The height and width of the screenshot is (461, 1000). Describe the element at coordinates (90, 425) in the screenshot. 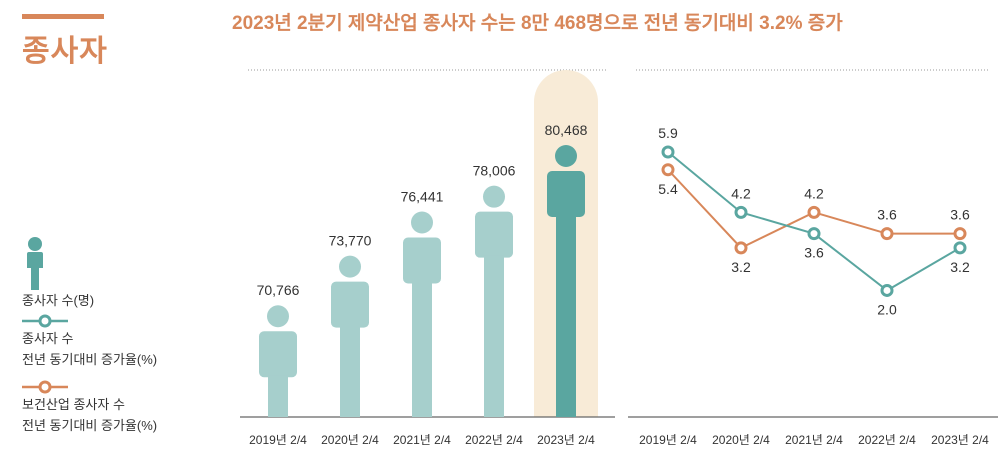

I see `legend-label-health-line2: 전년 동기대비 증가율(%)` at that location.